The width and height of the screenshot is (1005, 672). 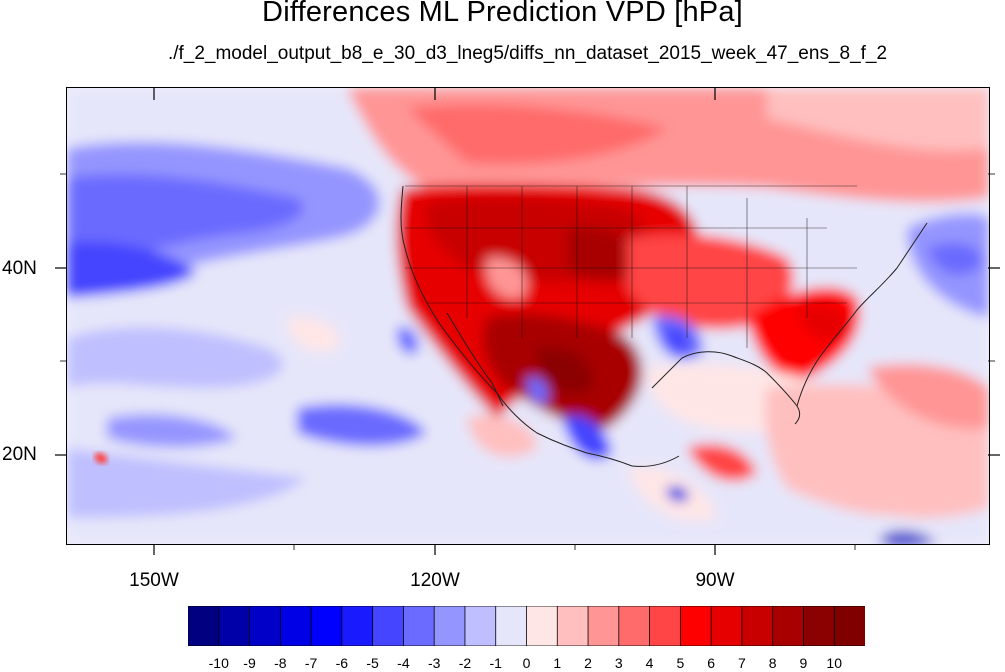 What do you see at coordinates (403, 663) in the screenshot?
I see `colorbar-label: -4` at bounding box center [403, 663].